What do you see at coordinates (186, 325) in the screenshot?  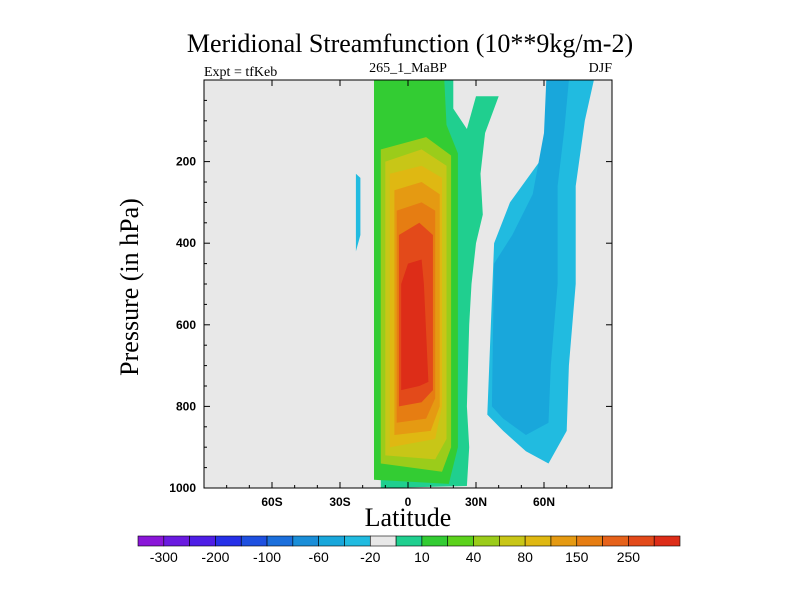 I see `y-tick-label: 600` at bounding box center [186, 325].